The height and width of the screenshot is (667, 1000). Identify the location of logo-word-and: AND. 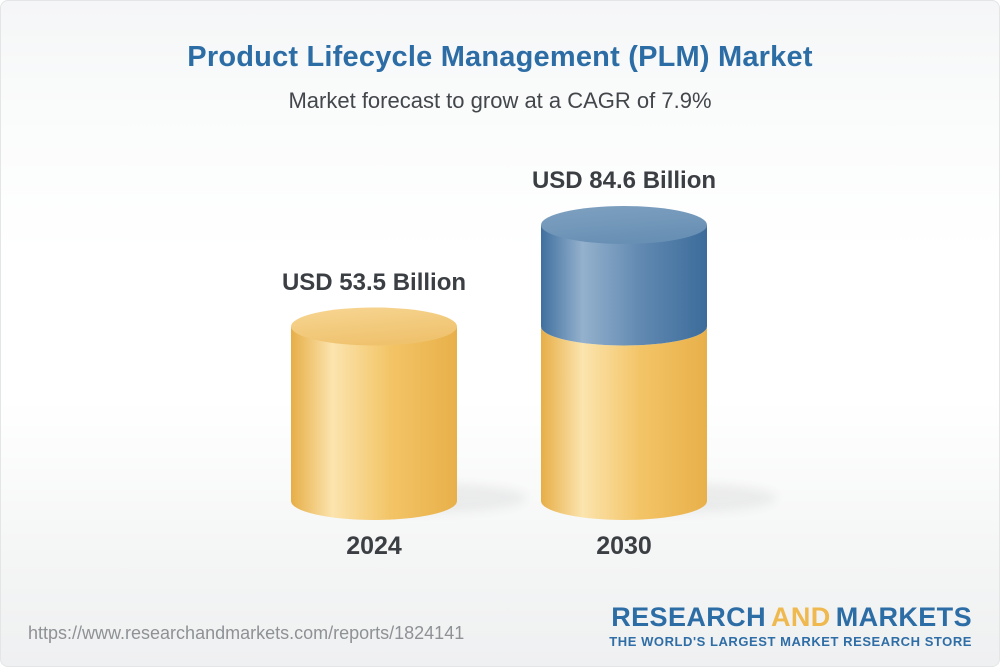
(800, 617).